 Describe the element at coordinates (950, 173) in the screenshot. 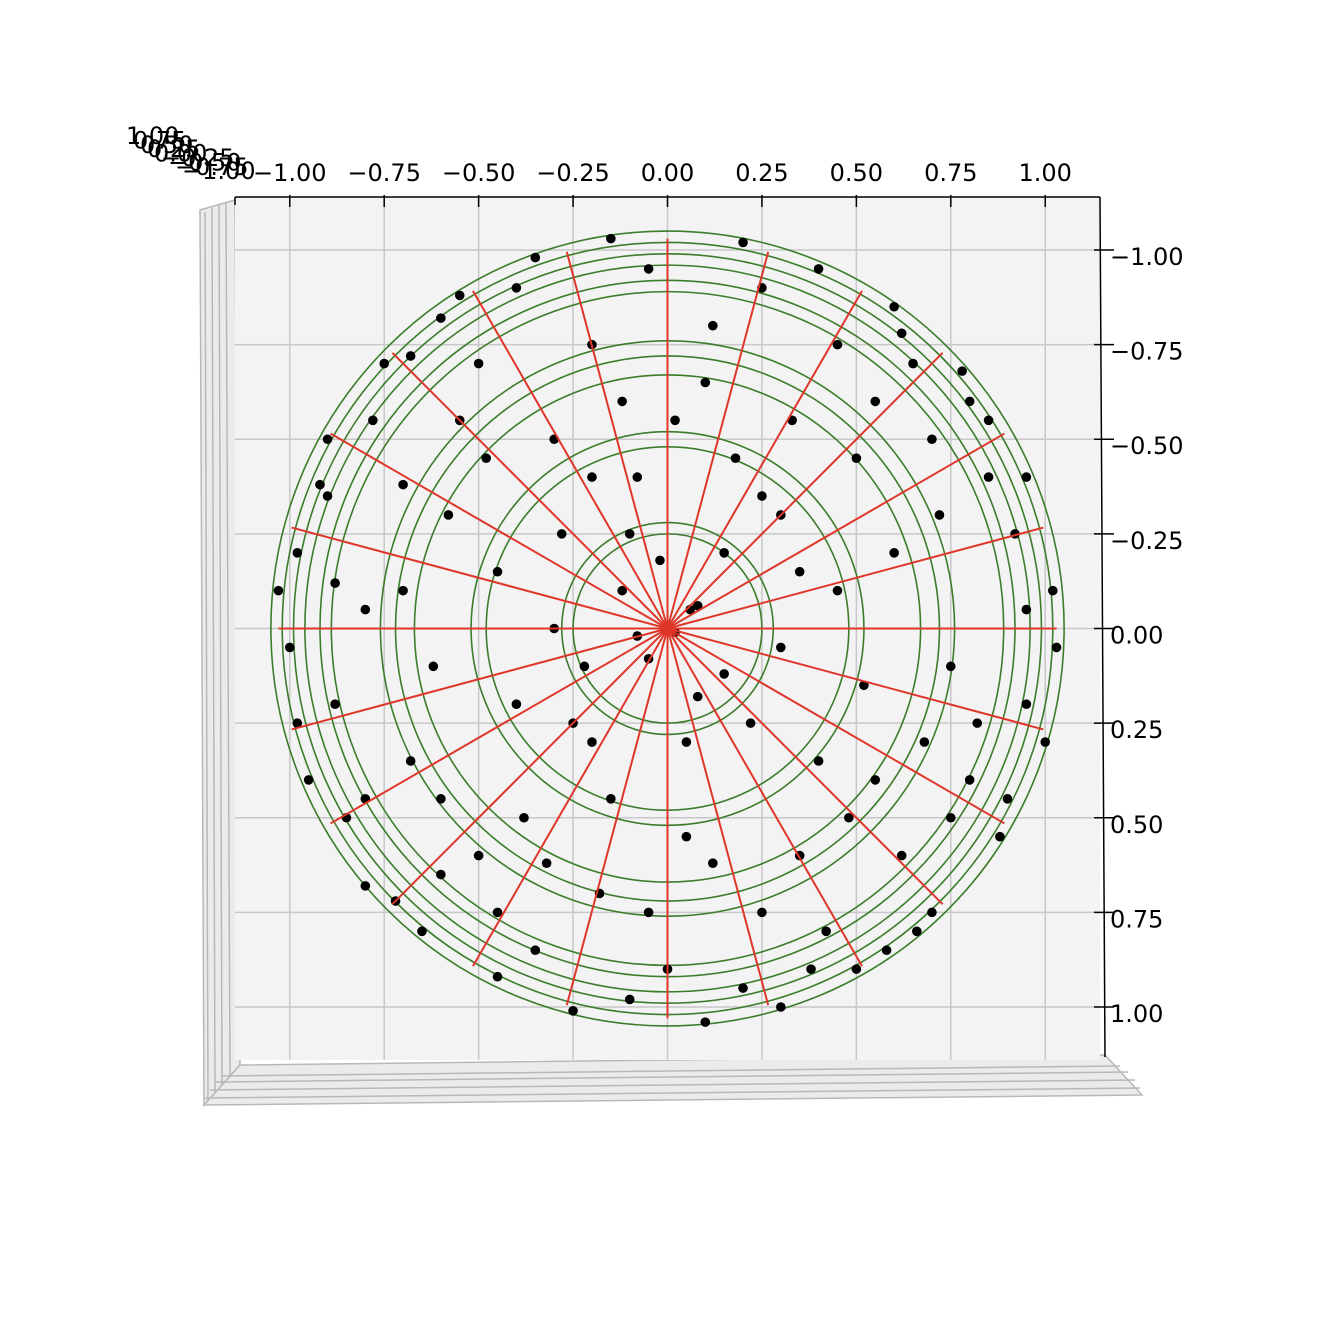

I see `x-tick-label: 0.75` at that location.